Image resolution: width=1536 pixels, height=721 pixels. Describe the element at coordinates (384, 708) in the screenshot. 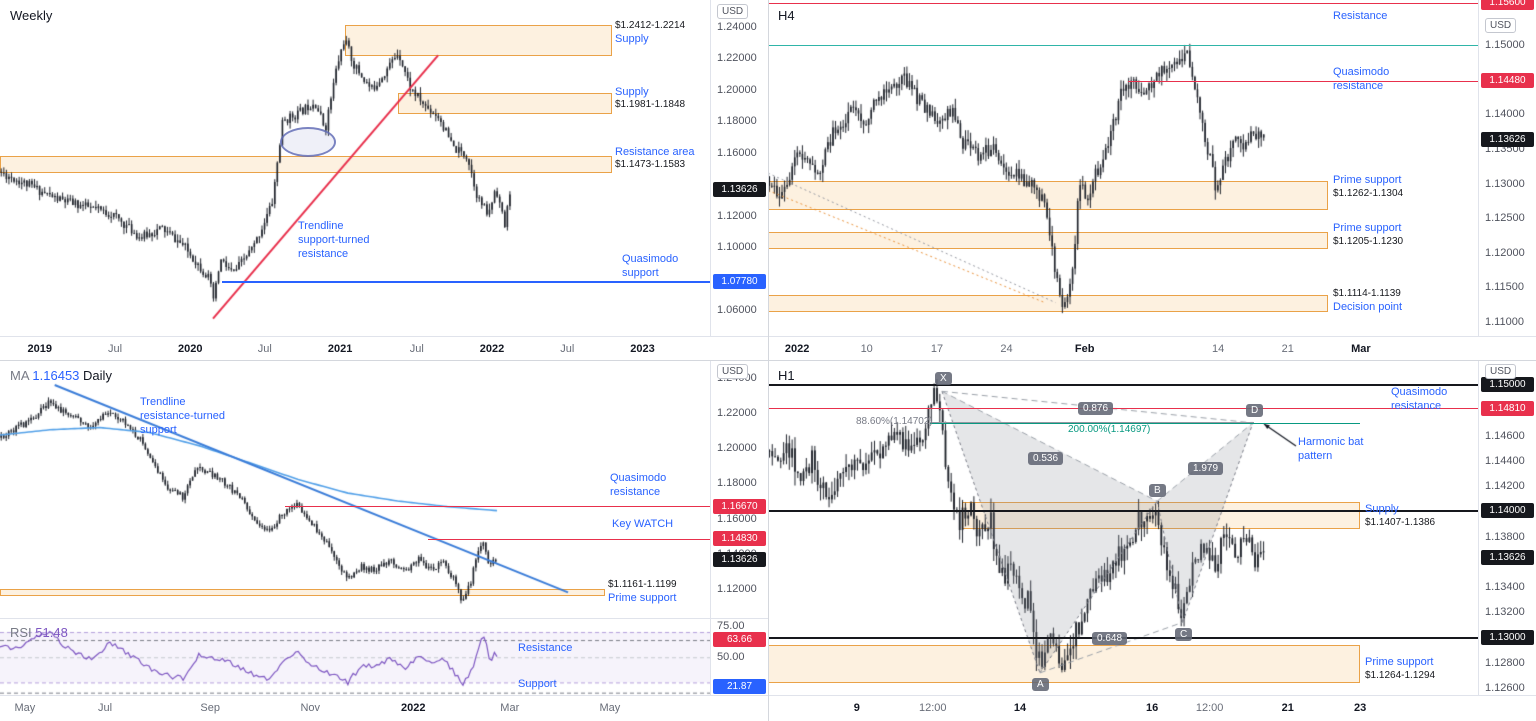

I see `daily-time-axis: May Jul Sep Nov 2022 Mar May` at that location.